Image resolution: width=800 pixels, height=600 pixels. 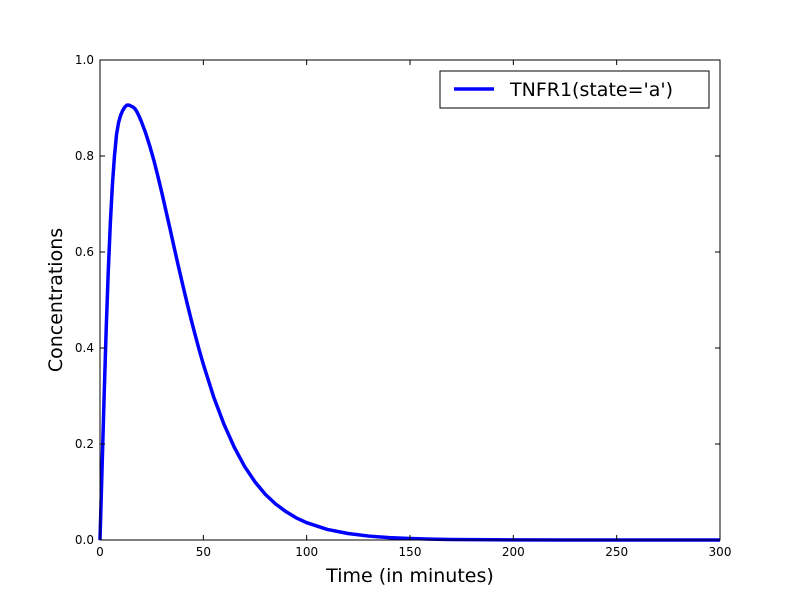 What do you see at coordinates (84, 60) in the screenshot?
I see `y-tick-label: 1.0` at bounding box center [84, 60].